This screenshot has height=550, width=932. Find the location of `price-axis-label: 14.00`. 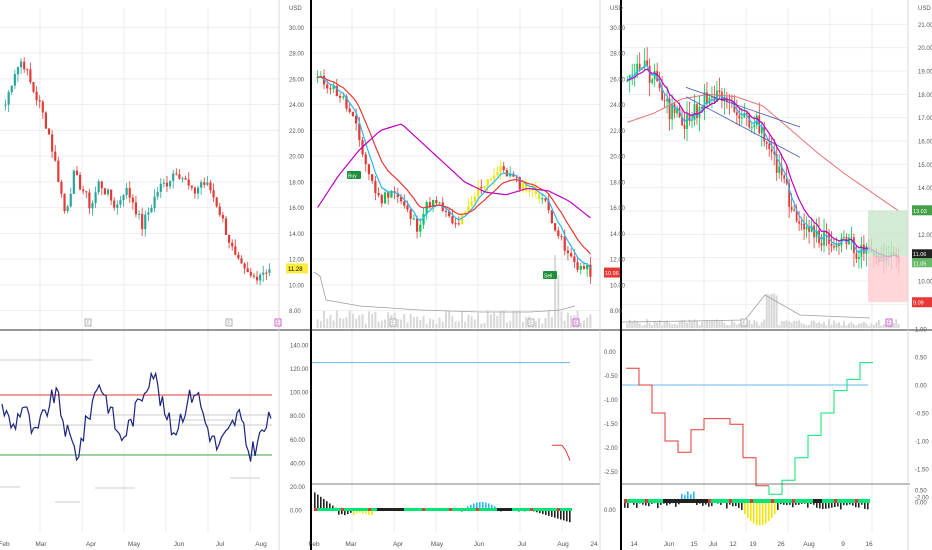

price-axis-label: 14.00 is located at coordinates (925, 189).